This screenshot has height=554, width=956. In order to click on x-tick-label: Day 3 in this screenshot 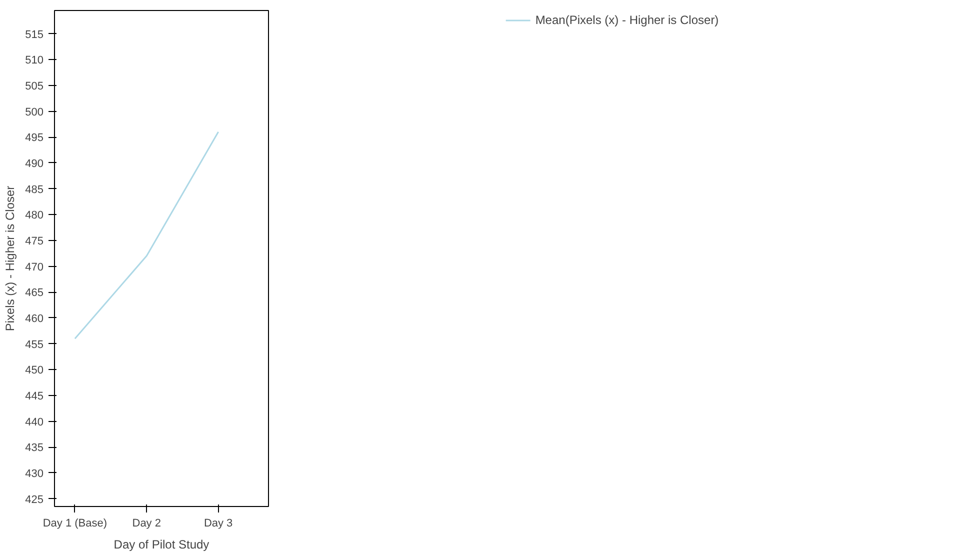, I will do `click(218, 524)`.